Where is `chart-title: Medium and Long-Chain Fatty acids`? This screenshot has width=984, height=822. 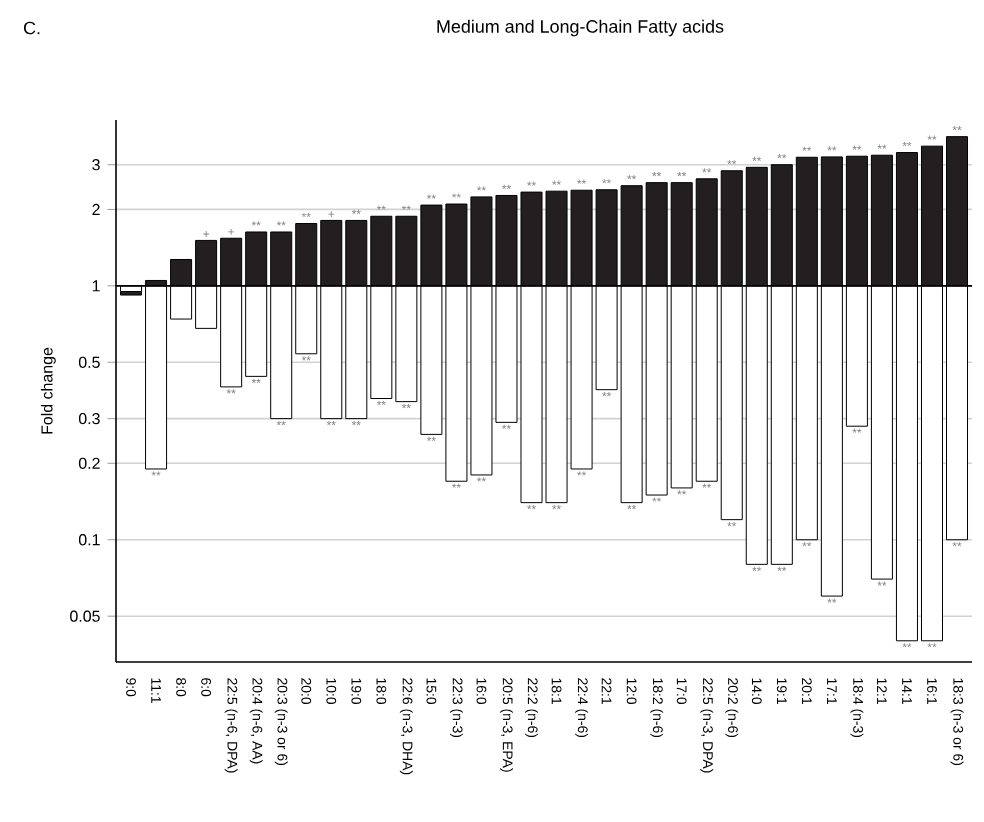
chart-title: Medium and Long-Chain Fatty acids is located at coordinates (580, 28).